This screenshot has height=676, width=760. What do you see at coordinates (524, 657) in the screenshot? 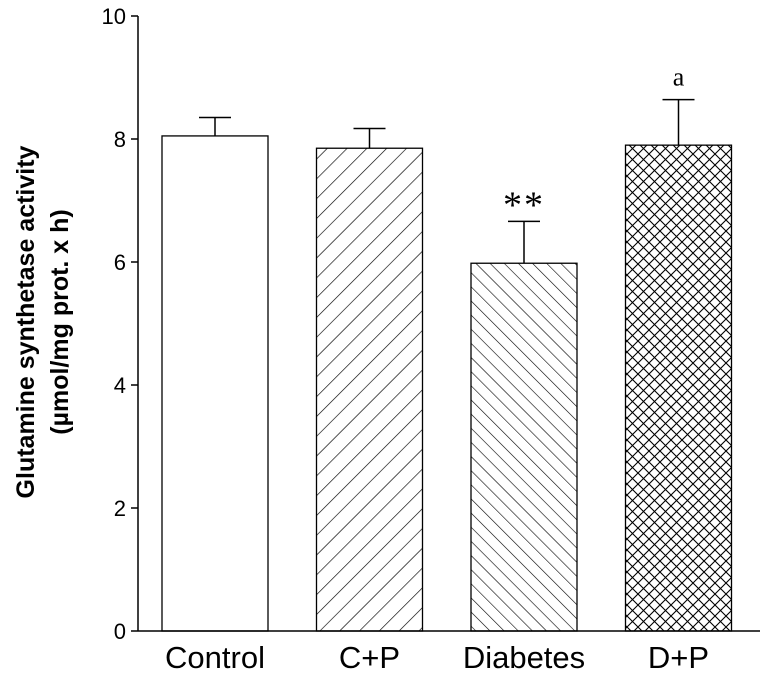
I see `category-label: Diabetes` at bounding box center [524, 657].